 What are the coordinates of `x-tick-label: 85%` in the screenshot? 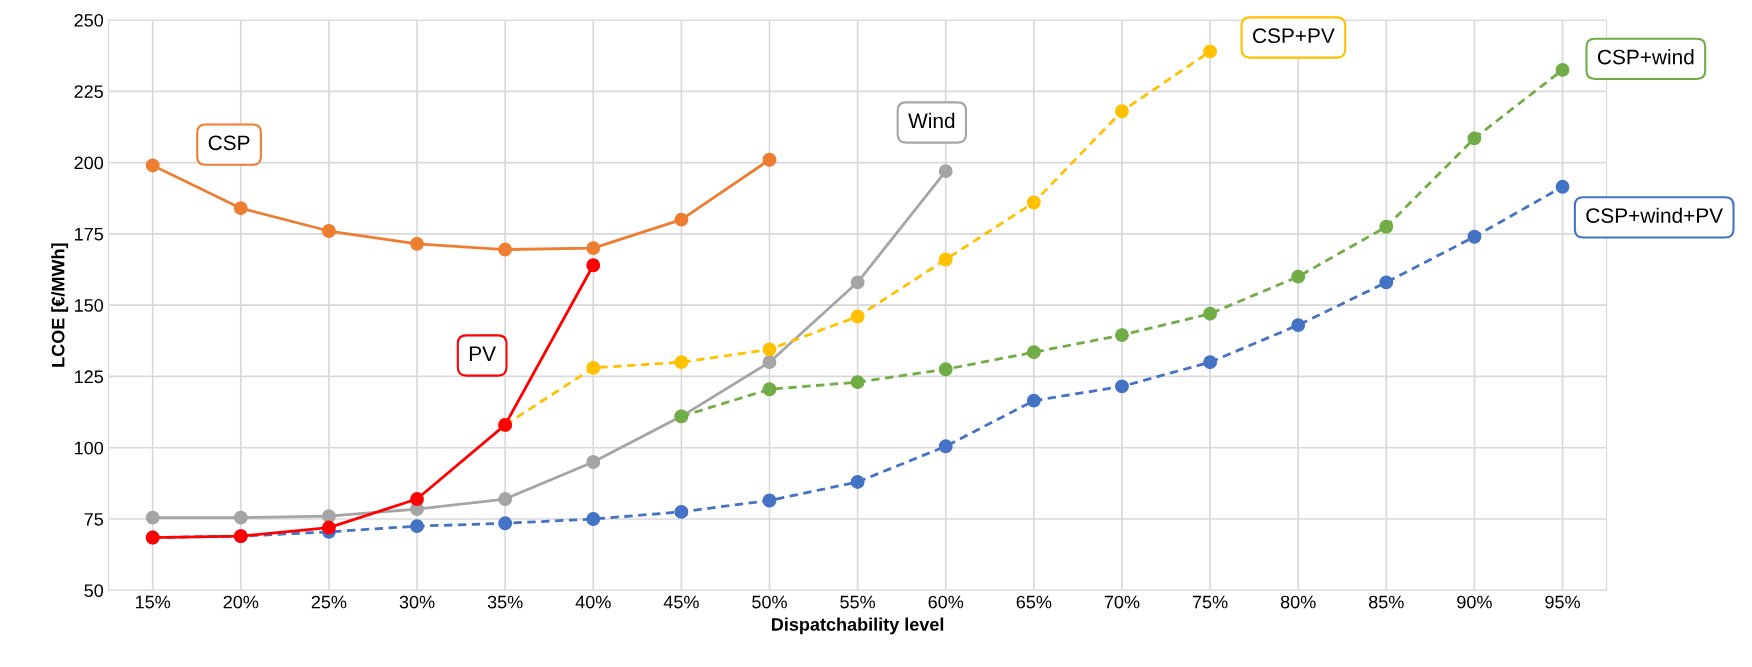 It's located at (1386, 602).